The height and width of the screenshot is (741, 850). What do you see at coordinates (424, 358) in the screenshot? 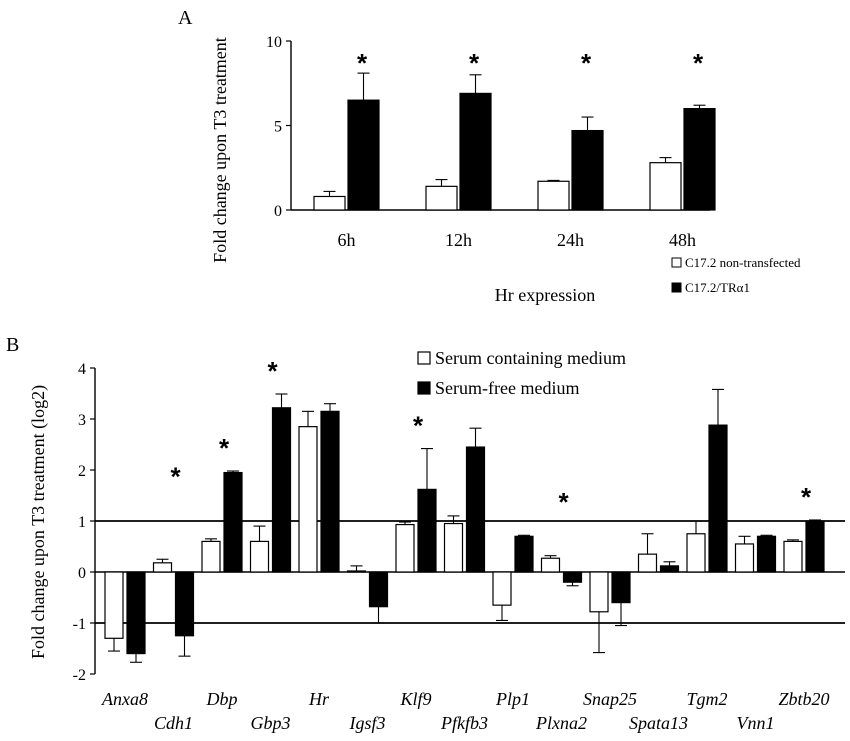
I see `legend-swatch-serum` at bounding box center [424, 358].